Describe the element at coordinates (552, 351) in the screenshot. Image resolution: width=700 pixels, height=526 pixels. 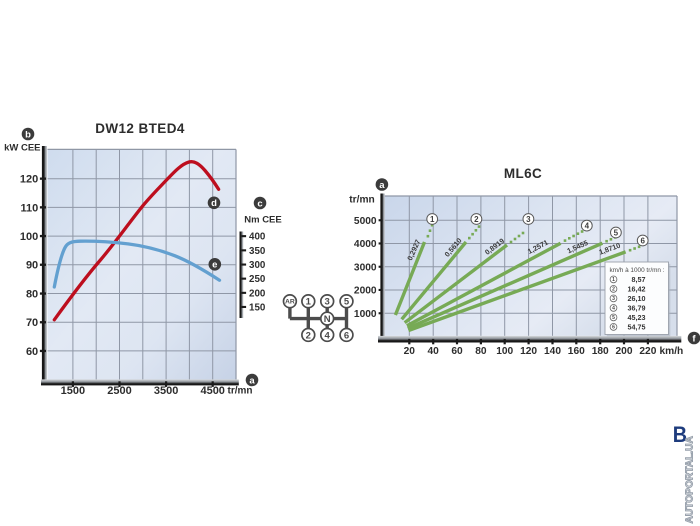
I see `svg-text: 140` at that location.